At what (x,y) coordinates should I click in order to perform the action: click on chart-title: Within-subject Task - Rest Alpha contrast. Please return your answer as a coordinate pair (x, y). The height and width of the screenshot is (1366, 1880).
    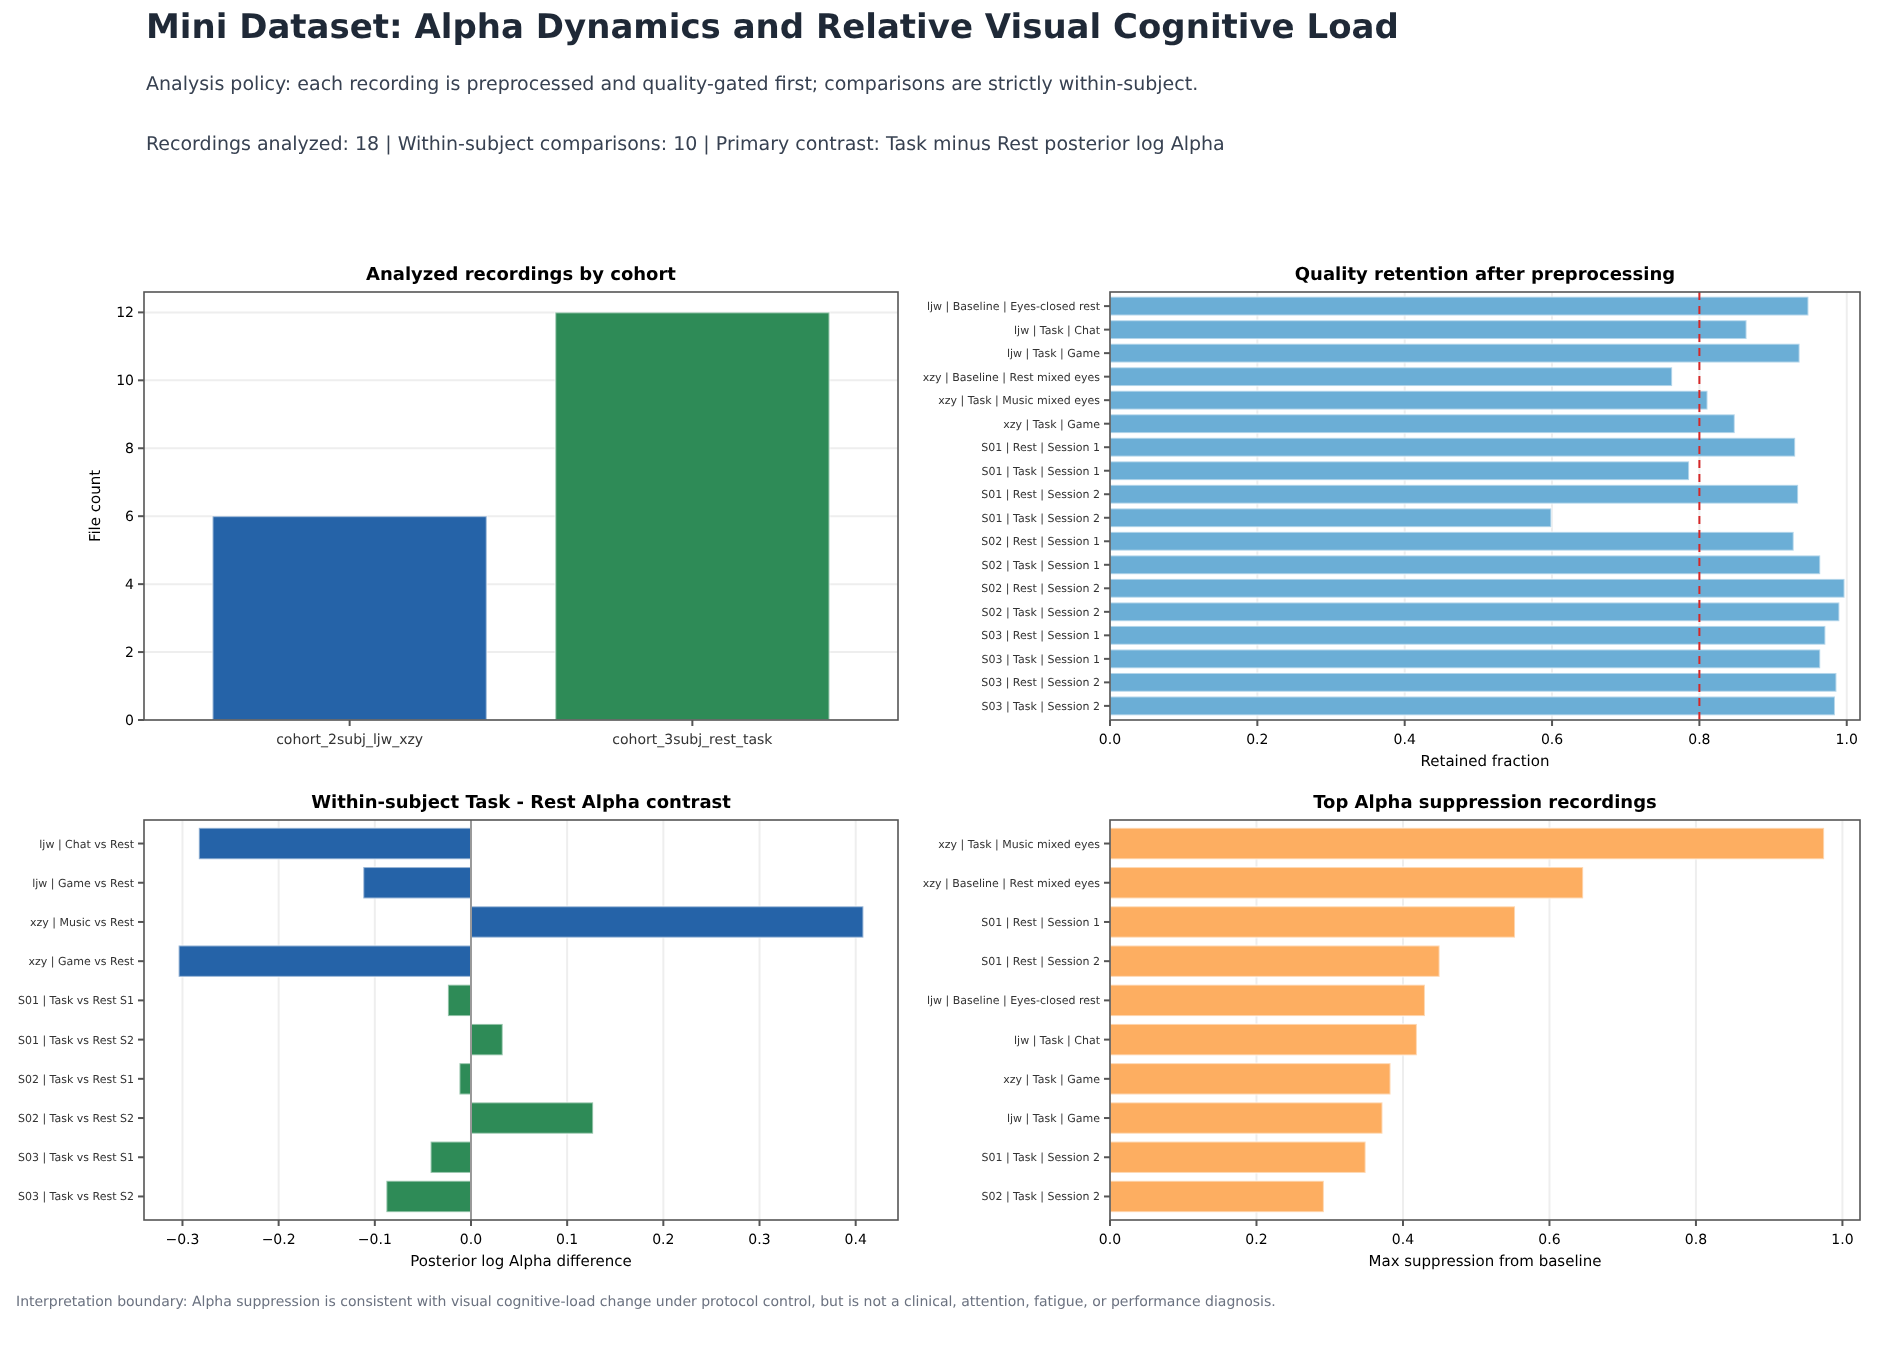
    Looking at the image, I should click on (522, 804).